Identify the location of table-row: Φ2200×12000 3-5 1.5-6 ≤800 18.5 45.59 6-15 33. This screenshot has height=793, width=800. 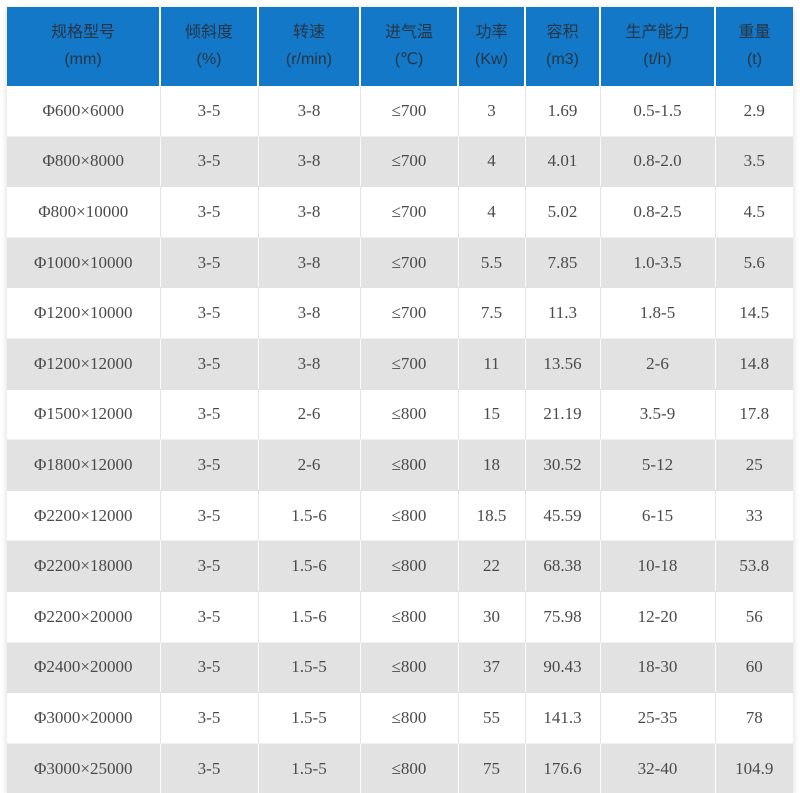
(400, 516).